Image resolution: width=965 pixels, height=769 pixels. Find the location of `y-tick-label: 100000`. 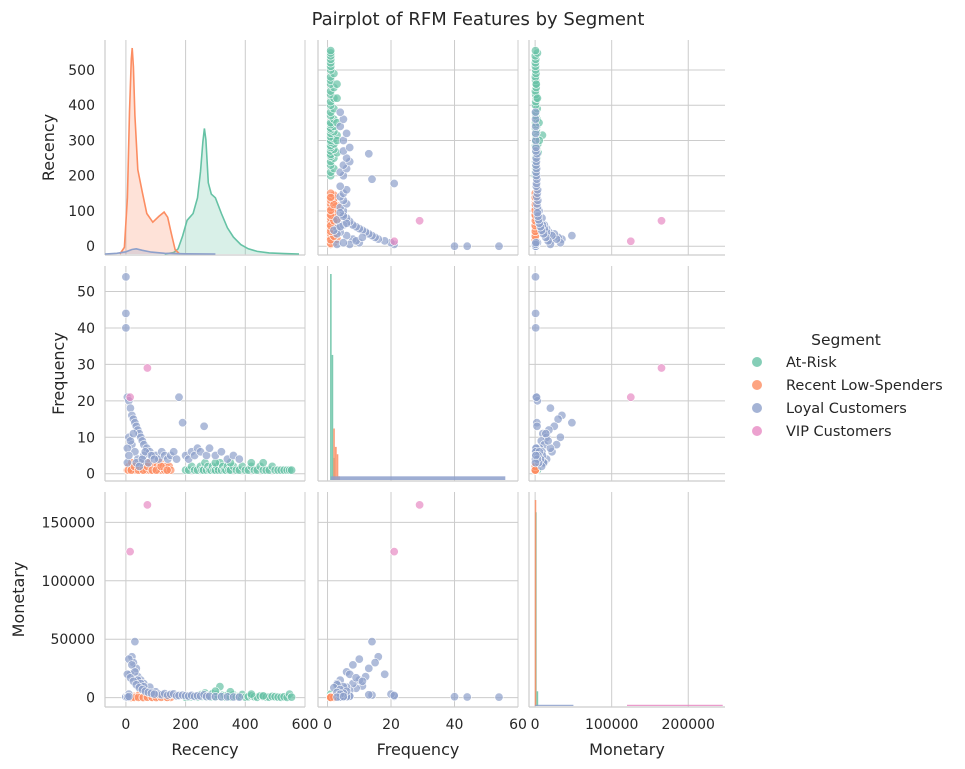

y-tick-label: 100000 is located at coordinates (68, 582).